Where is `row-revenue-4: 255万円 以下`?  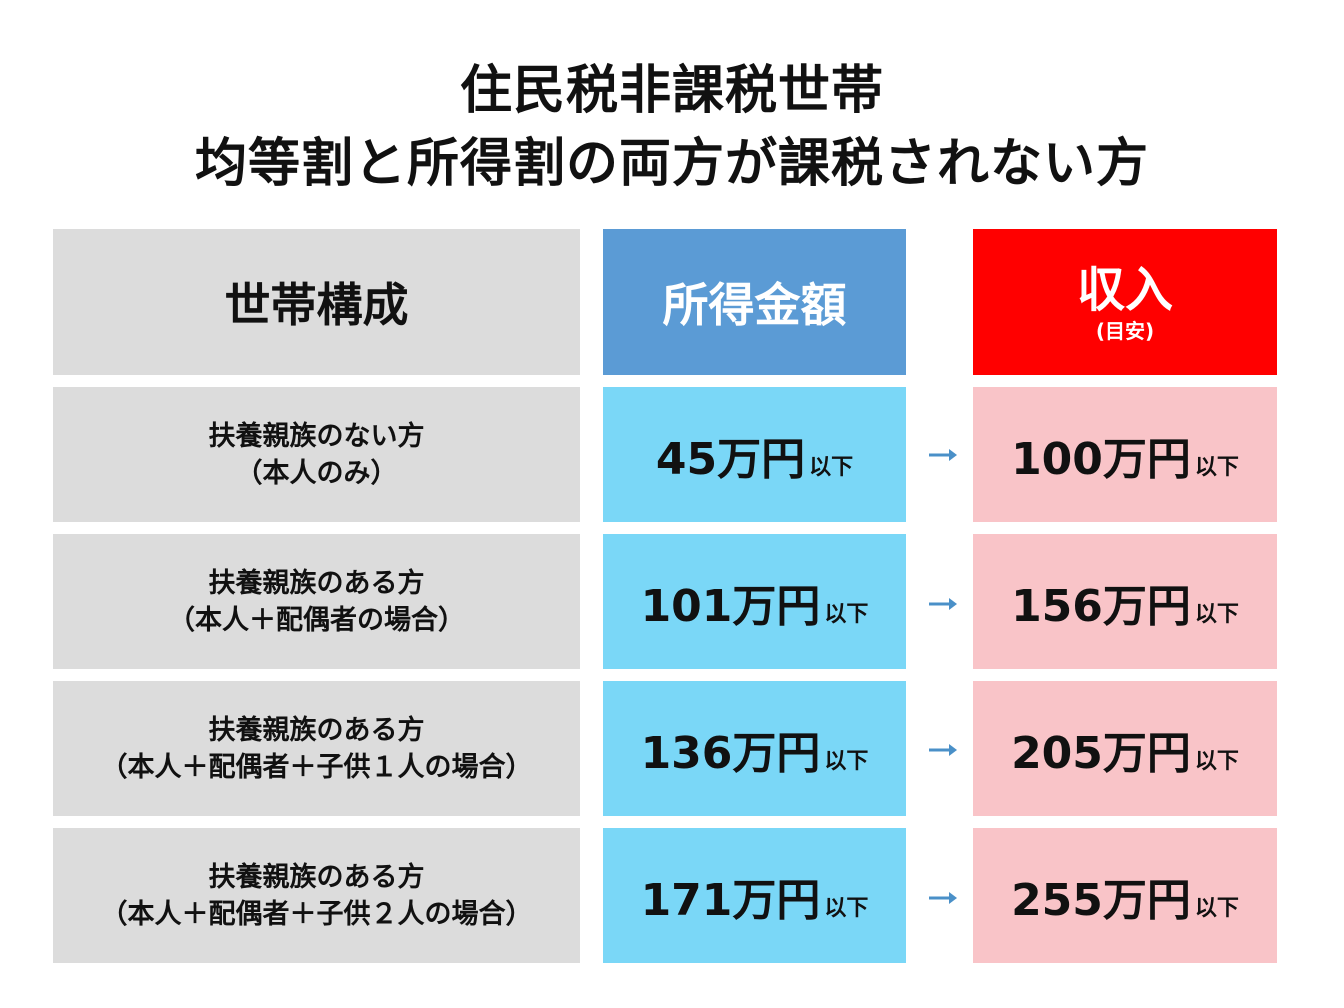
row-revenue-4: 255万円 以下 is located at coordinates (1125, 895).